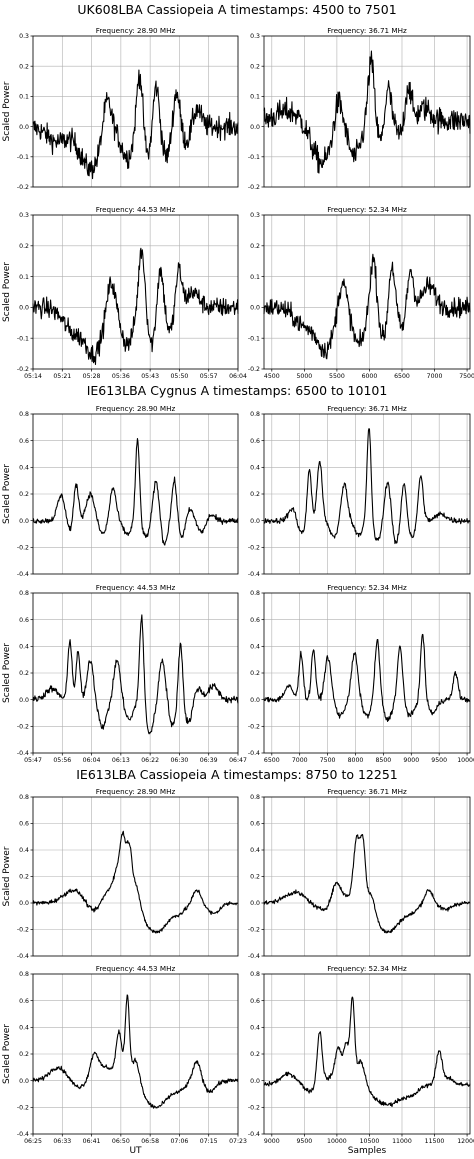 Image resolution: width=474 pixels, height=1159 pixels. I want to click on x-tick-label: 07:23, so click(238, 1141).